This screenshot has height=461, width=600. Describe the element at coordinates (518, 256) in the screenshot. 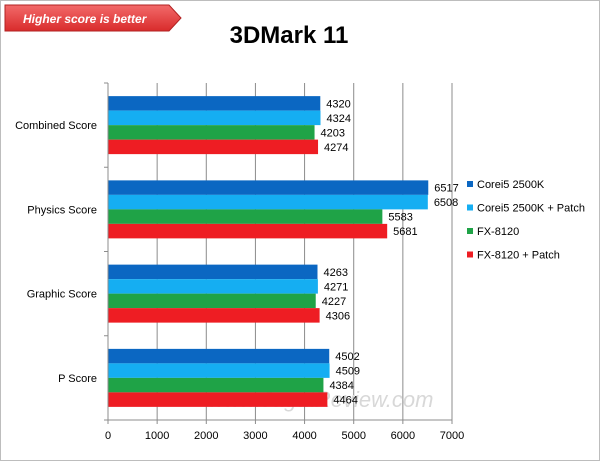

I see `legend-label: FX-8120 + Patch` at that location.